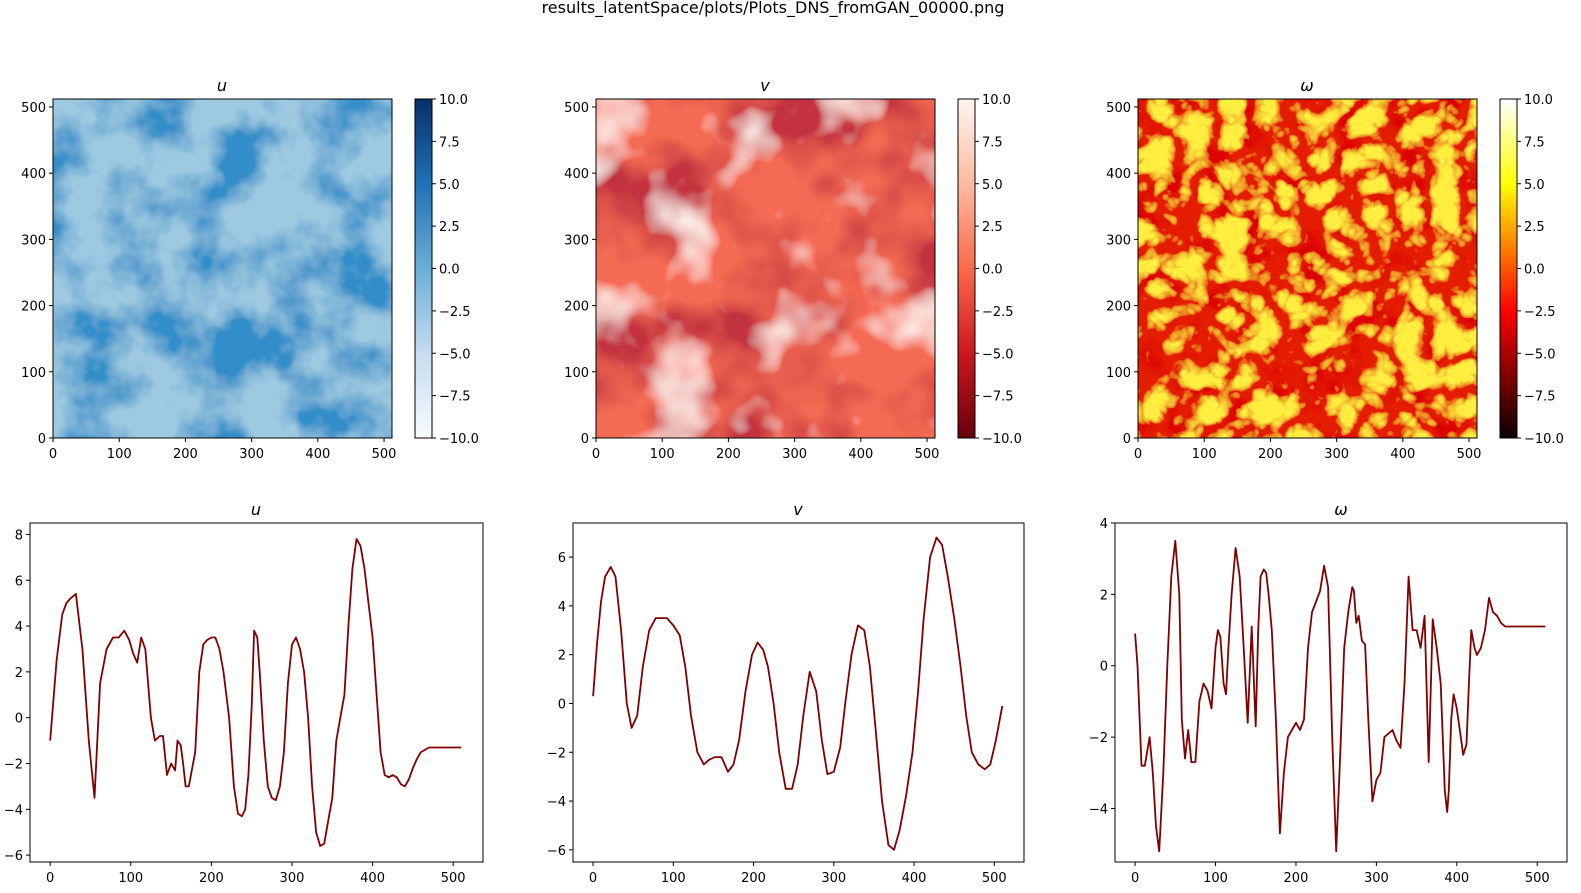 The image size is (1581, 893). Describe the element at coordinates (765, 85) in the screenshot. I see `heatmap-title-v: v` at that location.